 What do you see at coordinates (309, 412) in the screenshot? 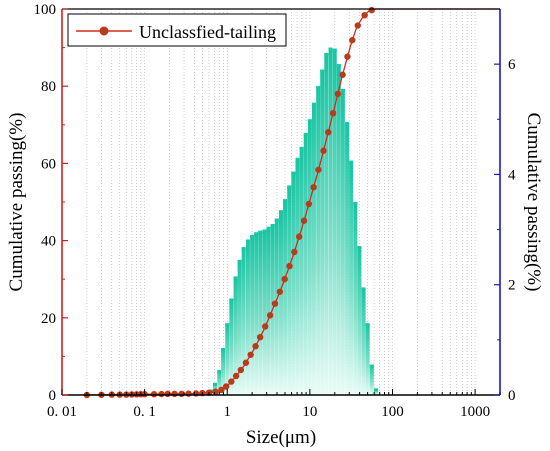
I see `x-tick-label: 10` at bounding box center [309, 412].